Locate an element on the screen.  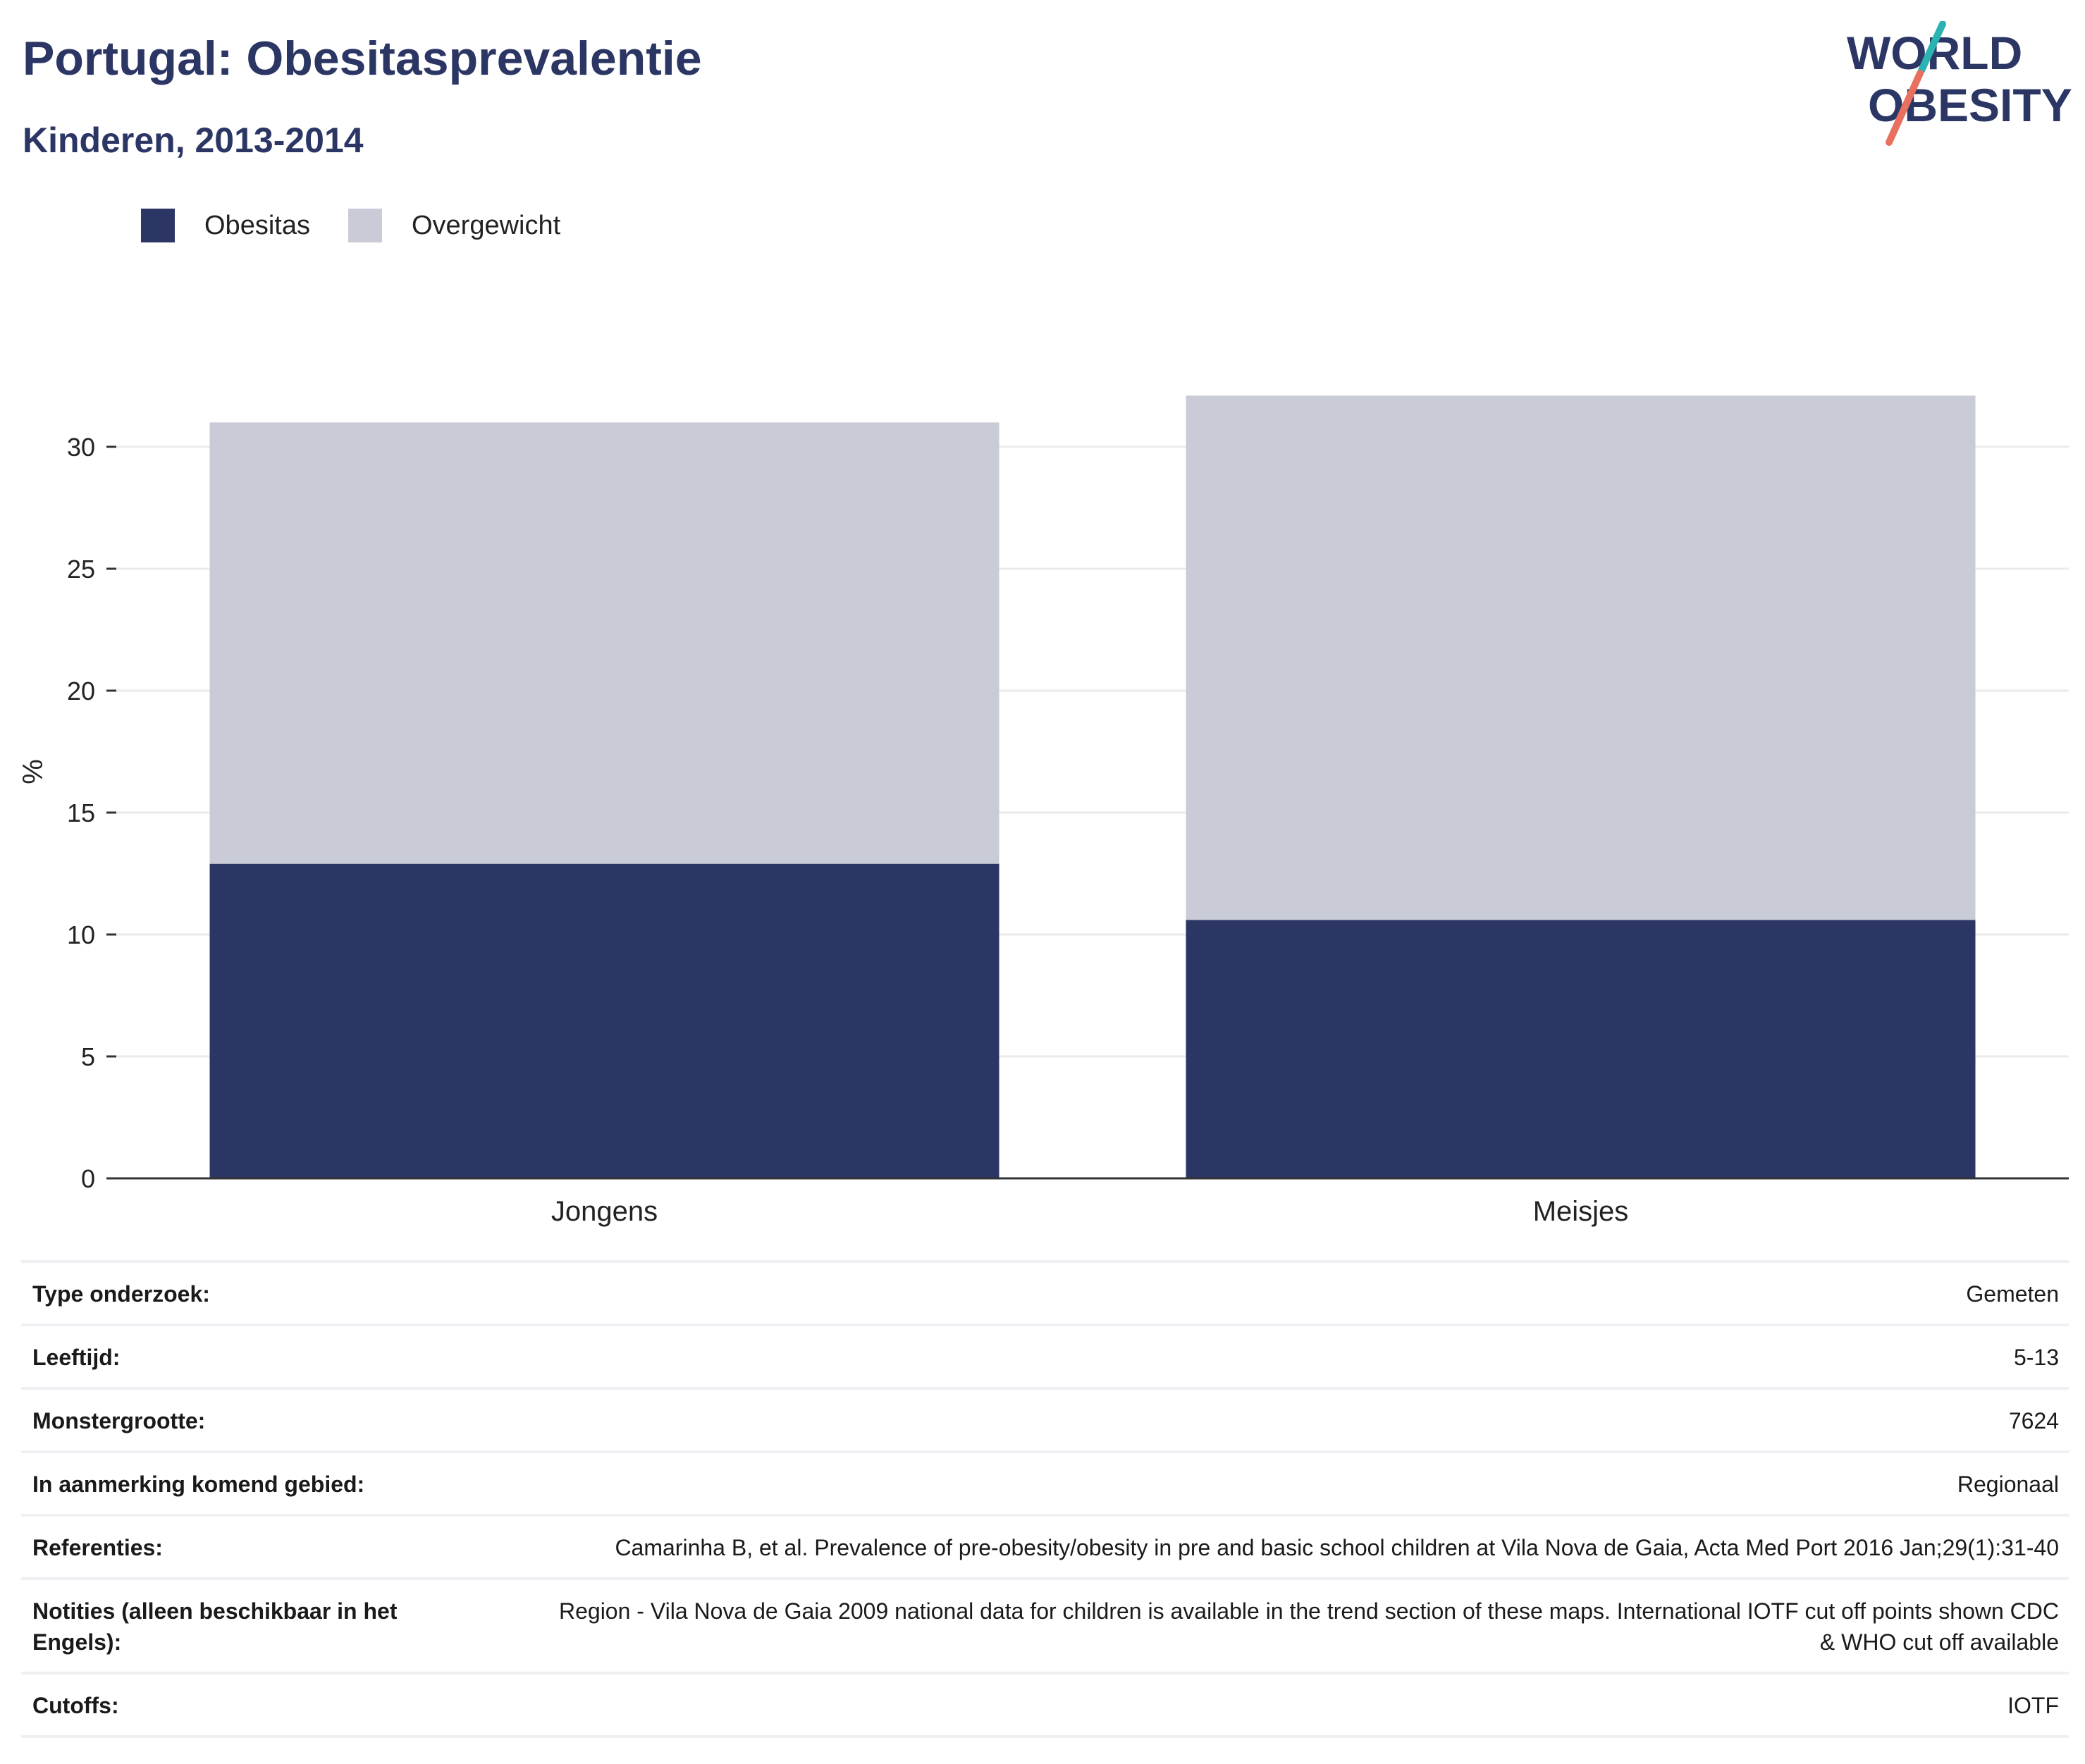
details-value: 7624 is located at coordinates (2033, 1420).